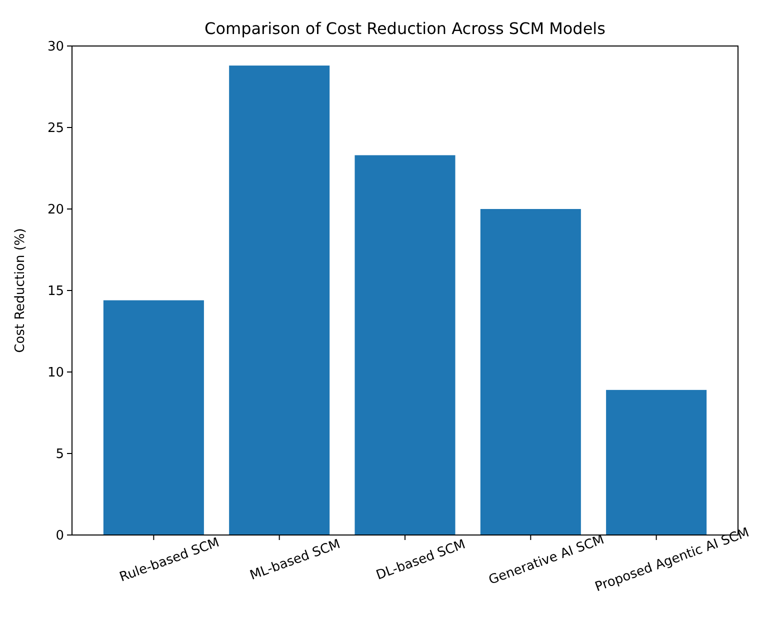 This screenshot has height=641, width=768. I want to click on y-tick-label: 0, so click(60, 536).